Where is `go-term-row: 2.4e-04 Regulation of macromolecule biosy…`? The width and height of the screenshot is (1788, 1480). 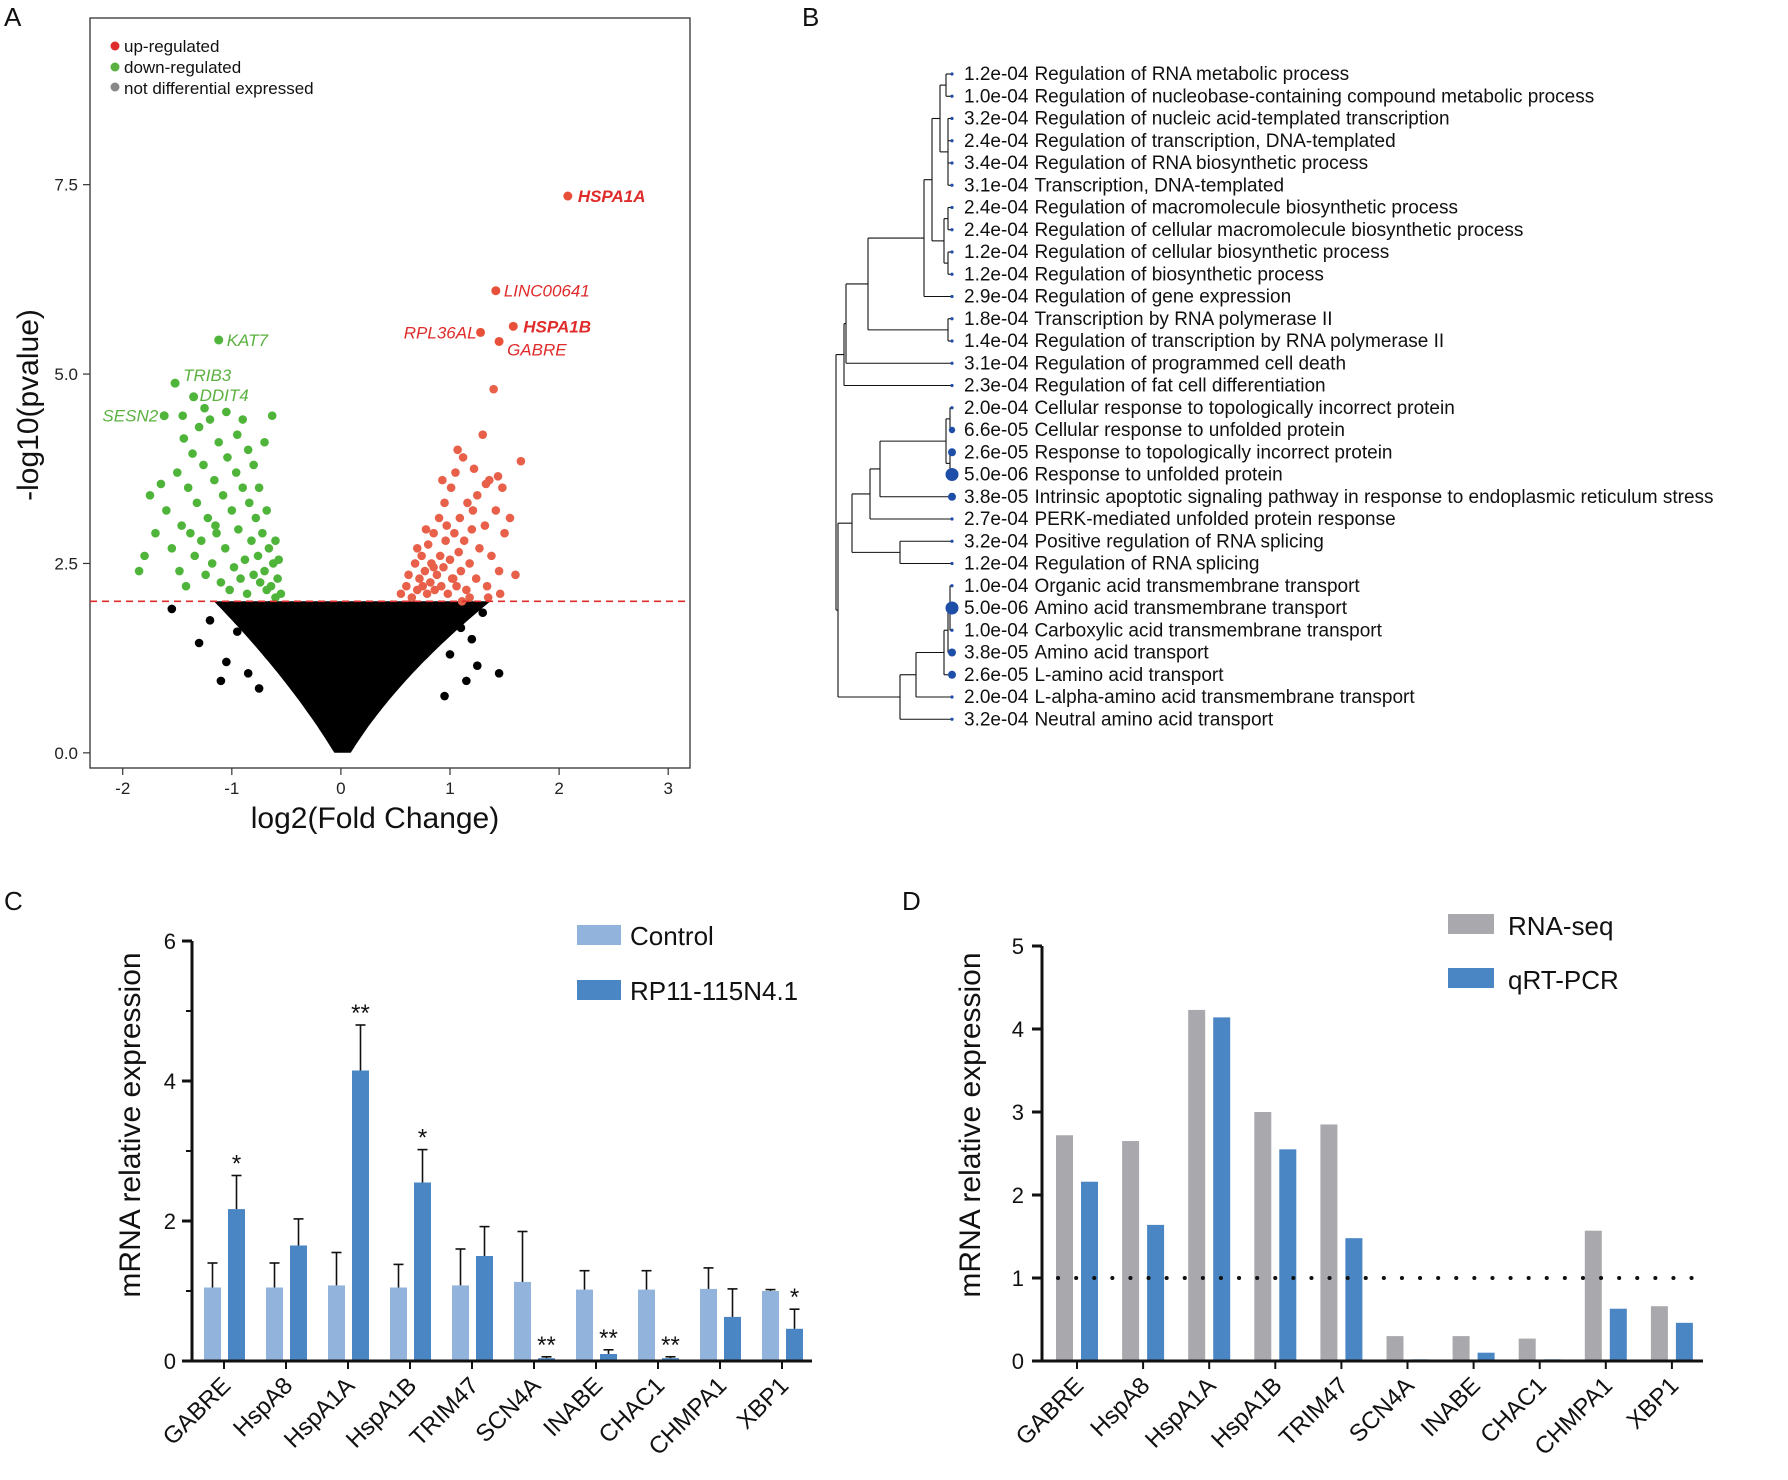
go-term-row: 2.4e-04 Regulation of macromolecule biosy… is located at coordinates (1211, 208).